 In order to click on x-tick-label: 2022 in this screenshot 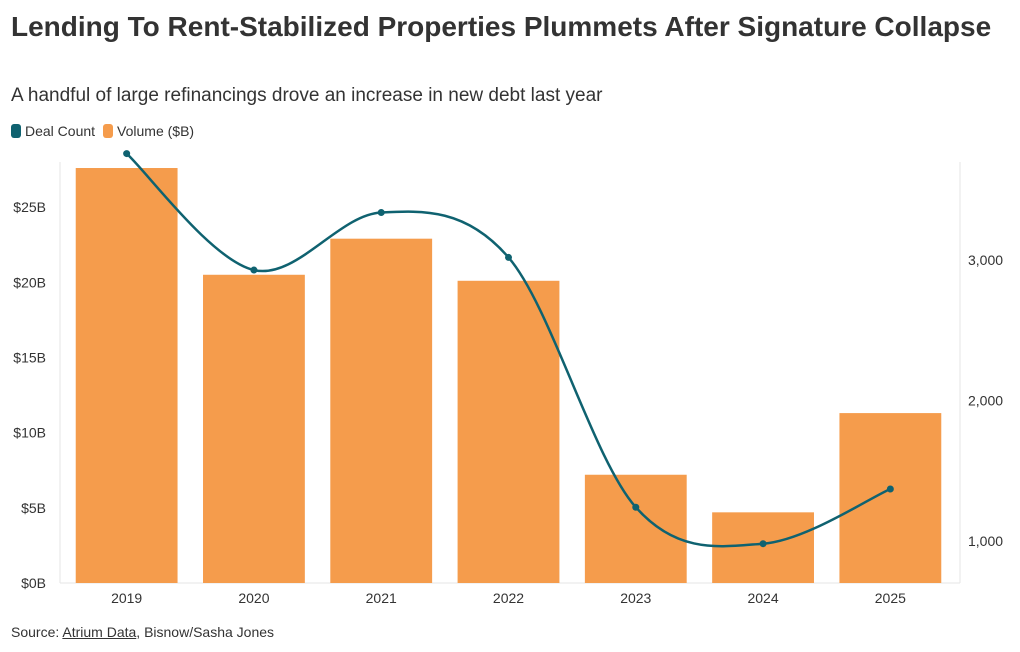, I will do `click(508, 598)`.